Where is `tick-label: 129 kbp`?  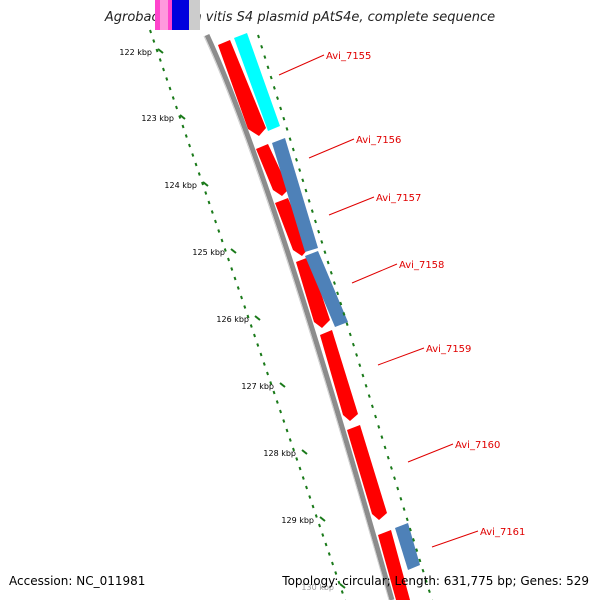
tick-label: 129 kbp is located at coordinates (297, 520).